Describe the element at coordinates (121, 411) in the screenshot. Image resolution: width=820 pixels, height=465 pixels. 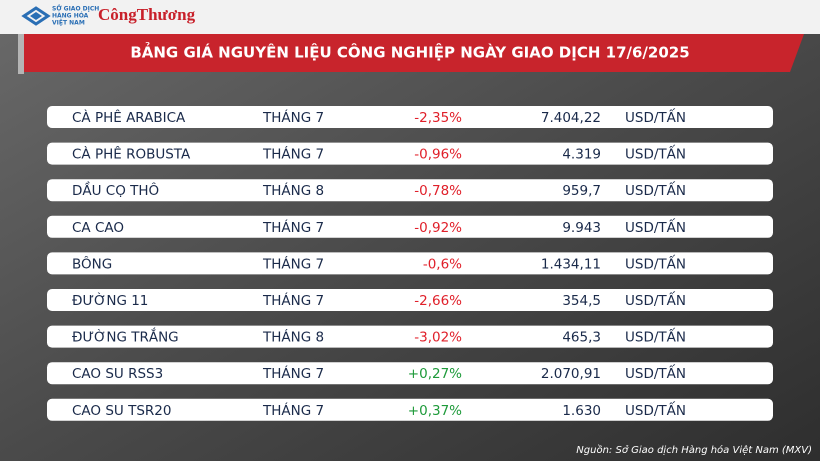
I see `commodity: CAO SU TSR20` at that location.